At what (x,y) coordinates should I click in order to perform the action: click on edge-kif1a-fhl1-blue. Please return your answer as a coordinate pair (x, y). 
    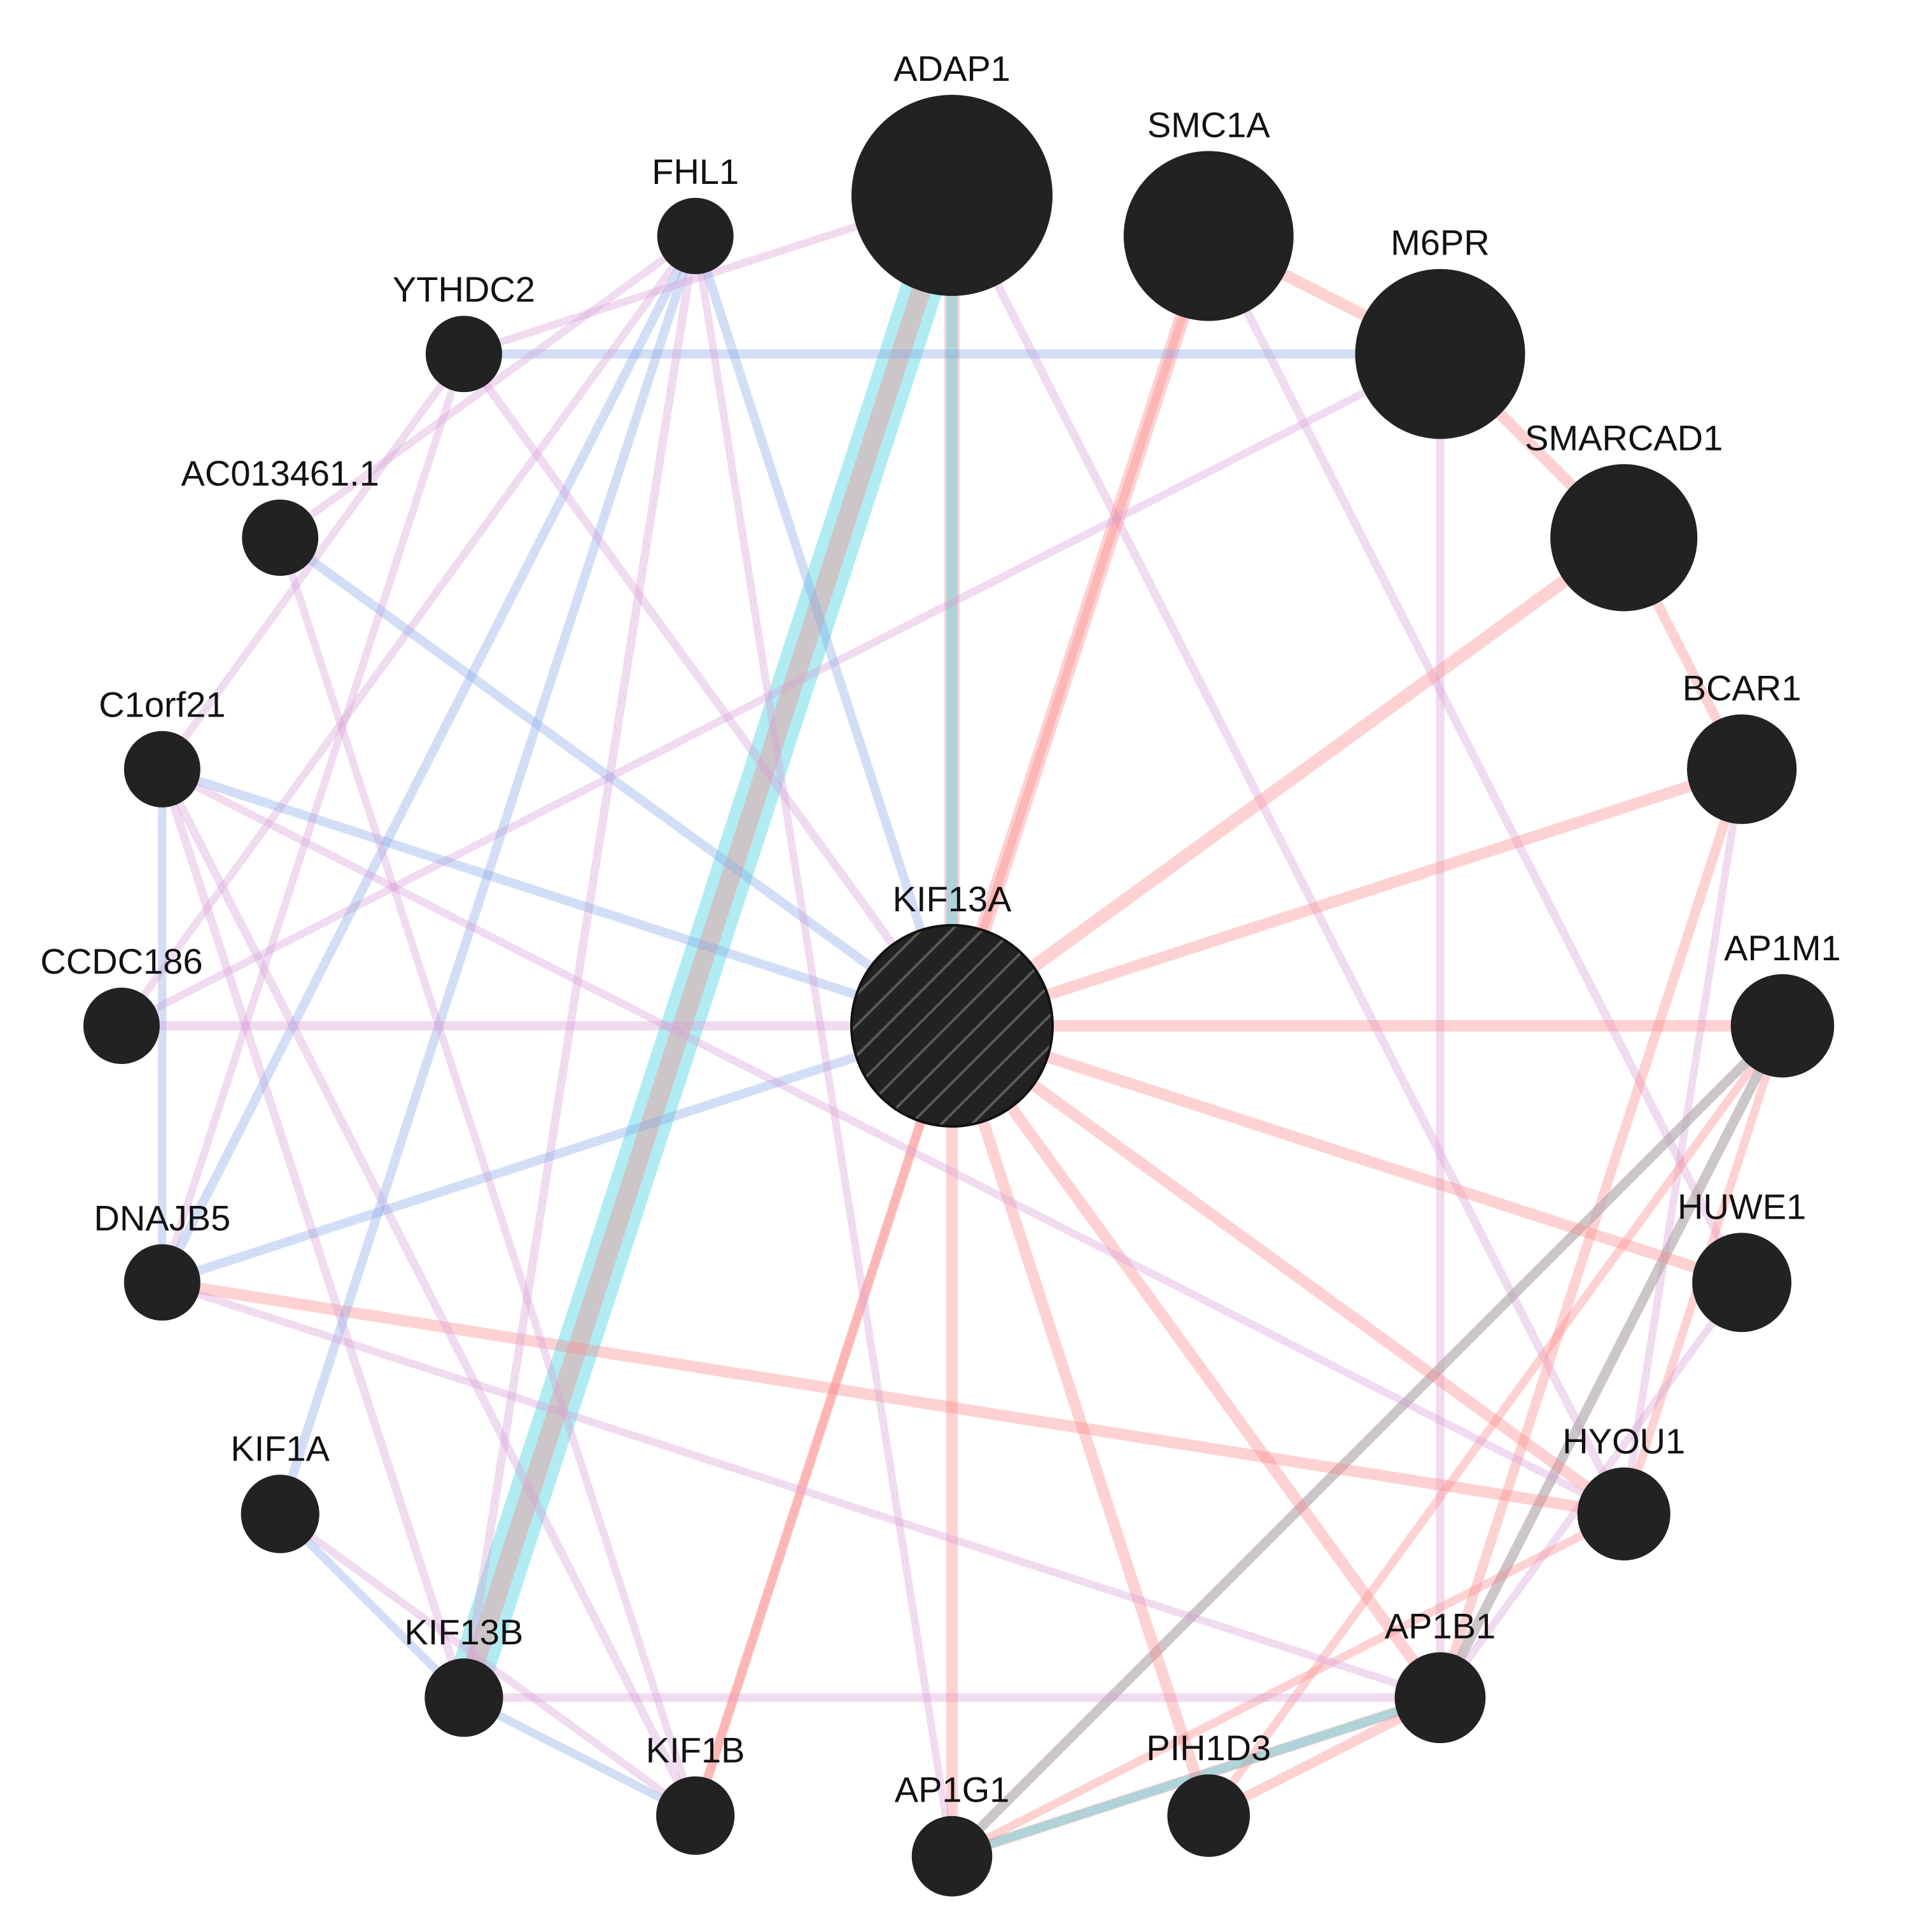
    Looking at the image, I should click on (488, 875).